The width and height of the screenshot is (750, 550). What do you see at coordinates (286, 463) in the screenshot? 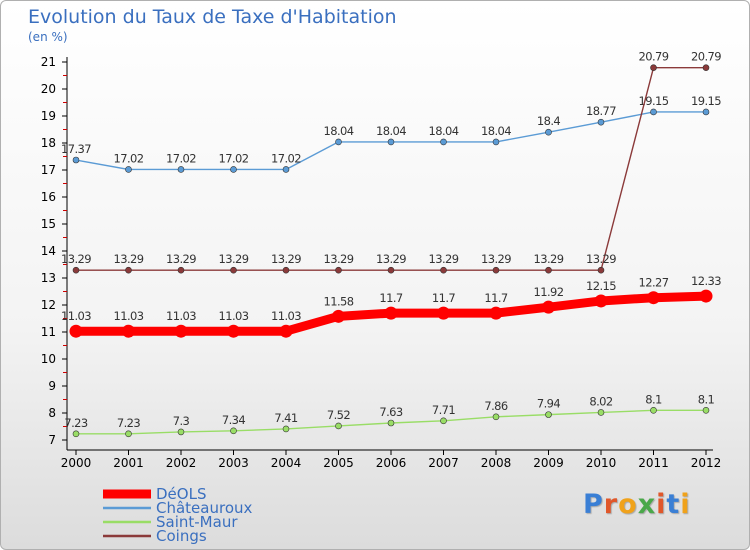
I see `x-tick-label: 2004` at bounding box center [286, 463].